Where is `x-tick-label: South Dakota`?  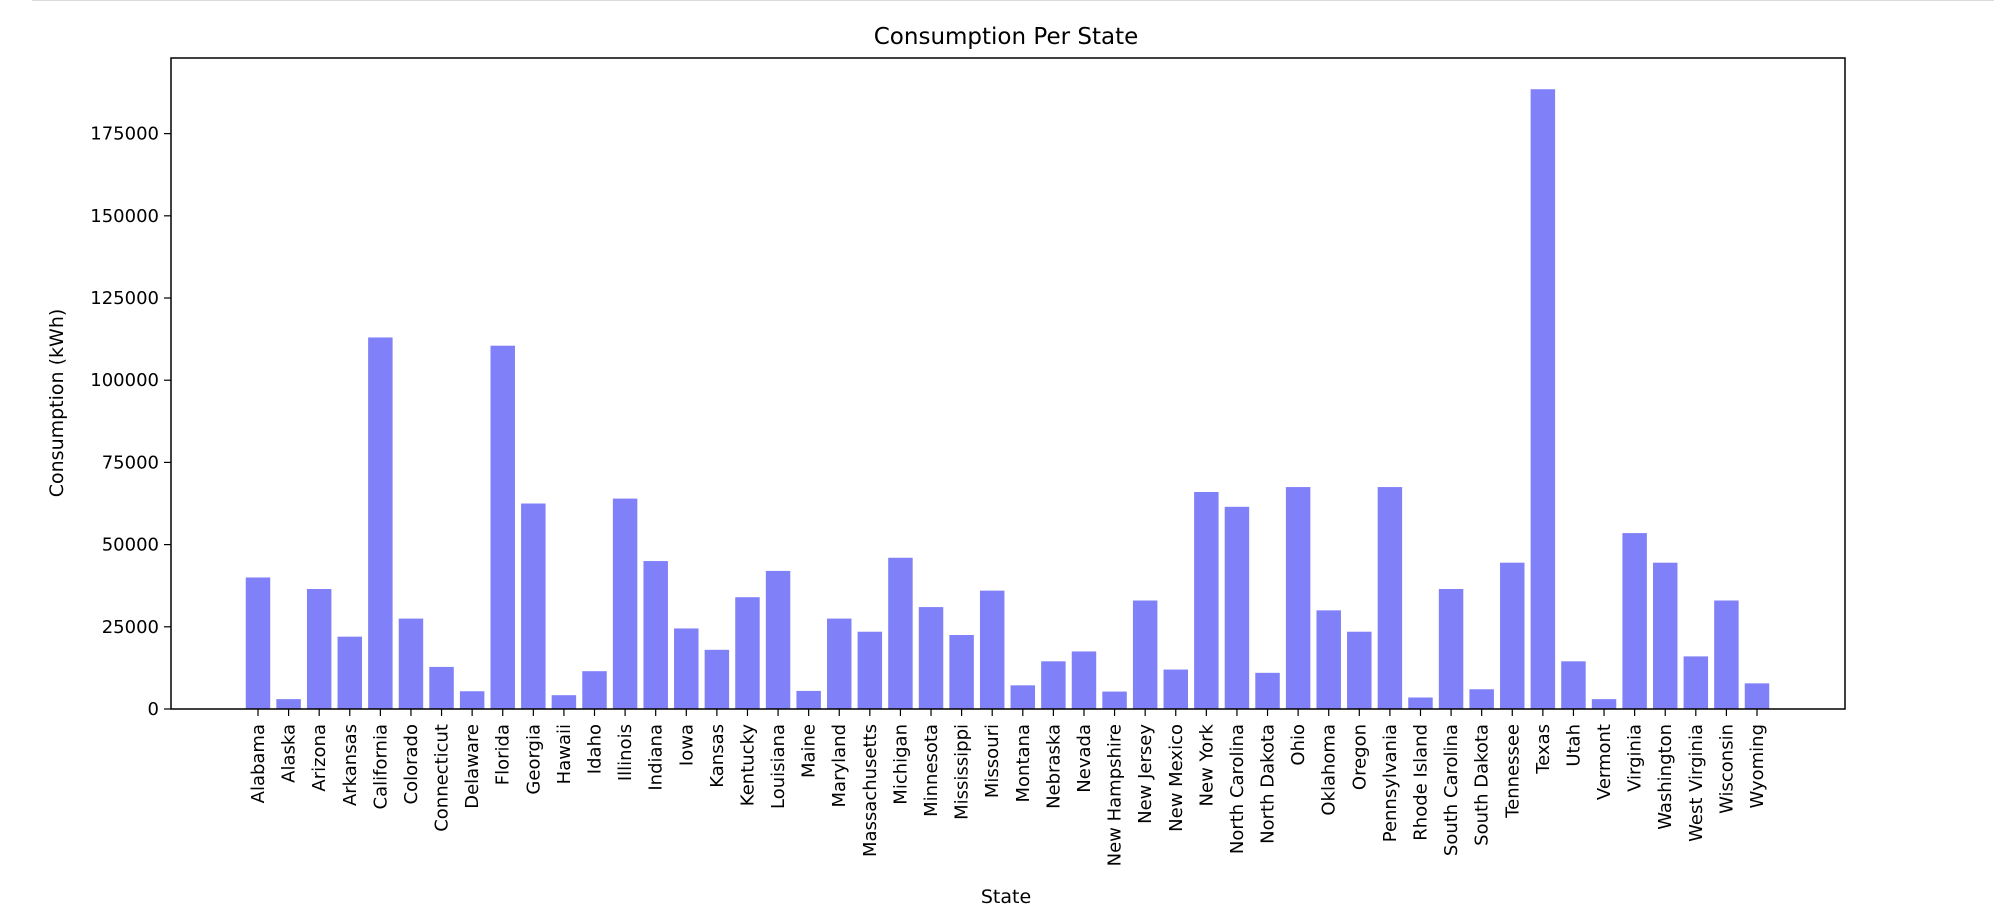
x-tick-label: South Dakota is located at coordinates (1482, 785).